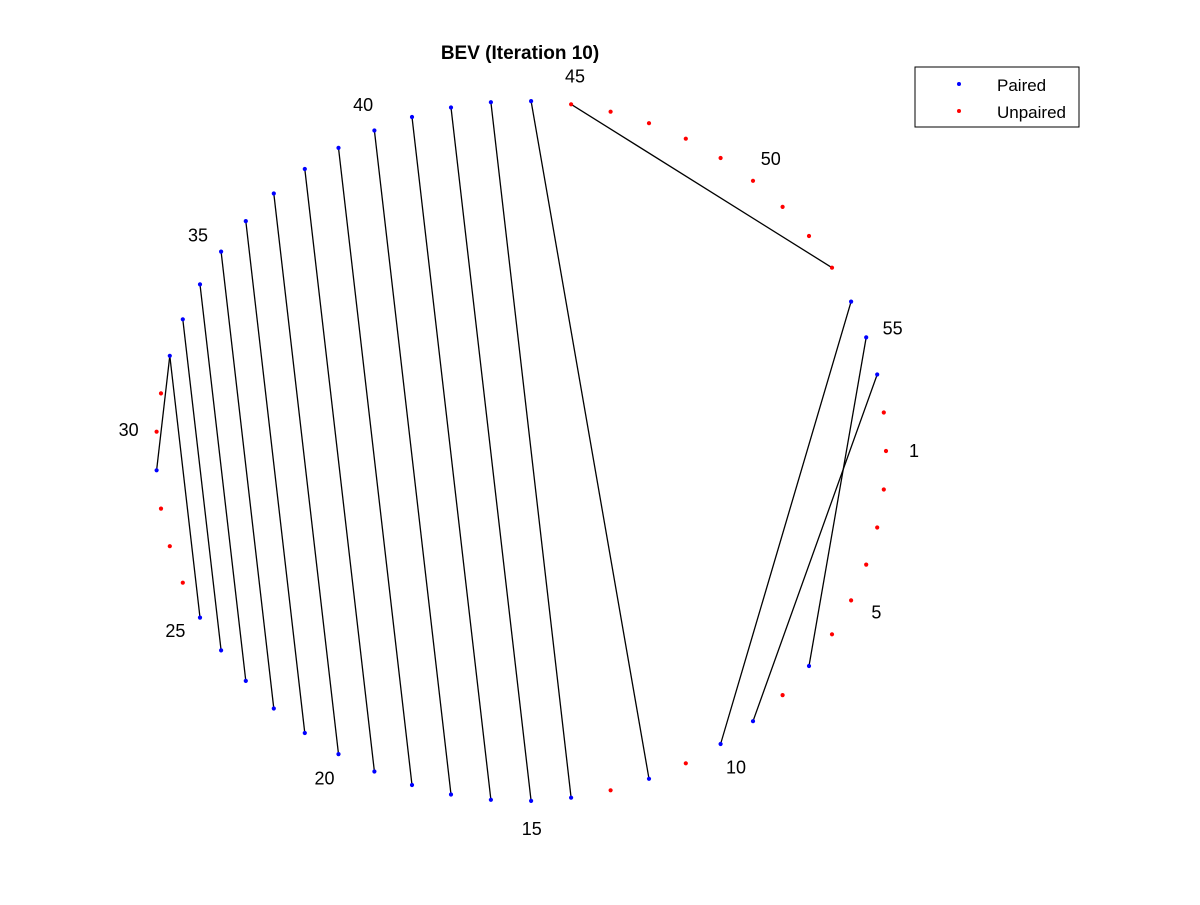 This screenshot has height=905, width=1200. Describe the element at coordinates (736, 767) in the screenshot. I see `node-label-10: 10` at that location.